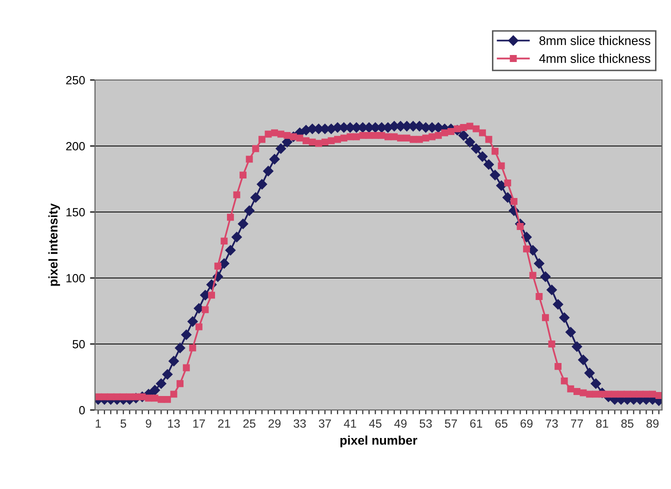 This screenshot has width=671, height=489. I want to click on y-axis-title: pixel intensity, so click(54, 244).